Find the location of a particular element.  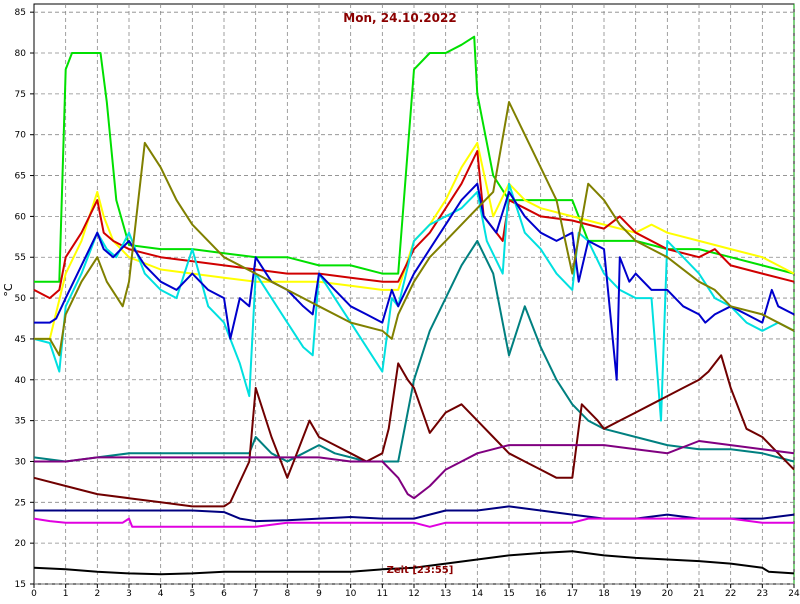

x-tick-label: 20 is located at coordinates (668, 594).